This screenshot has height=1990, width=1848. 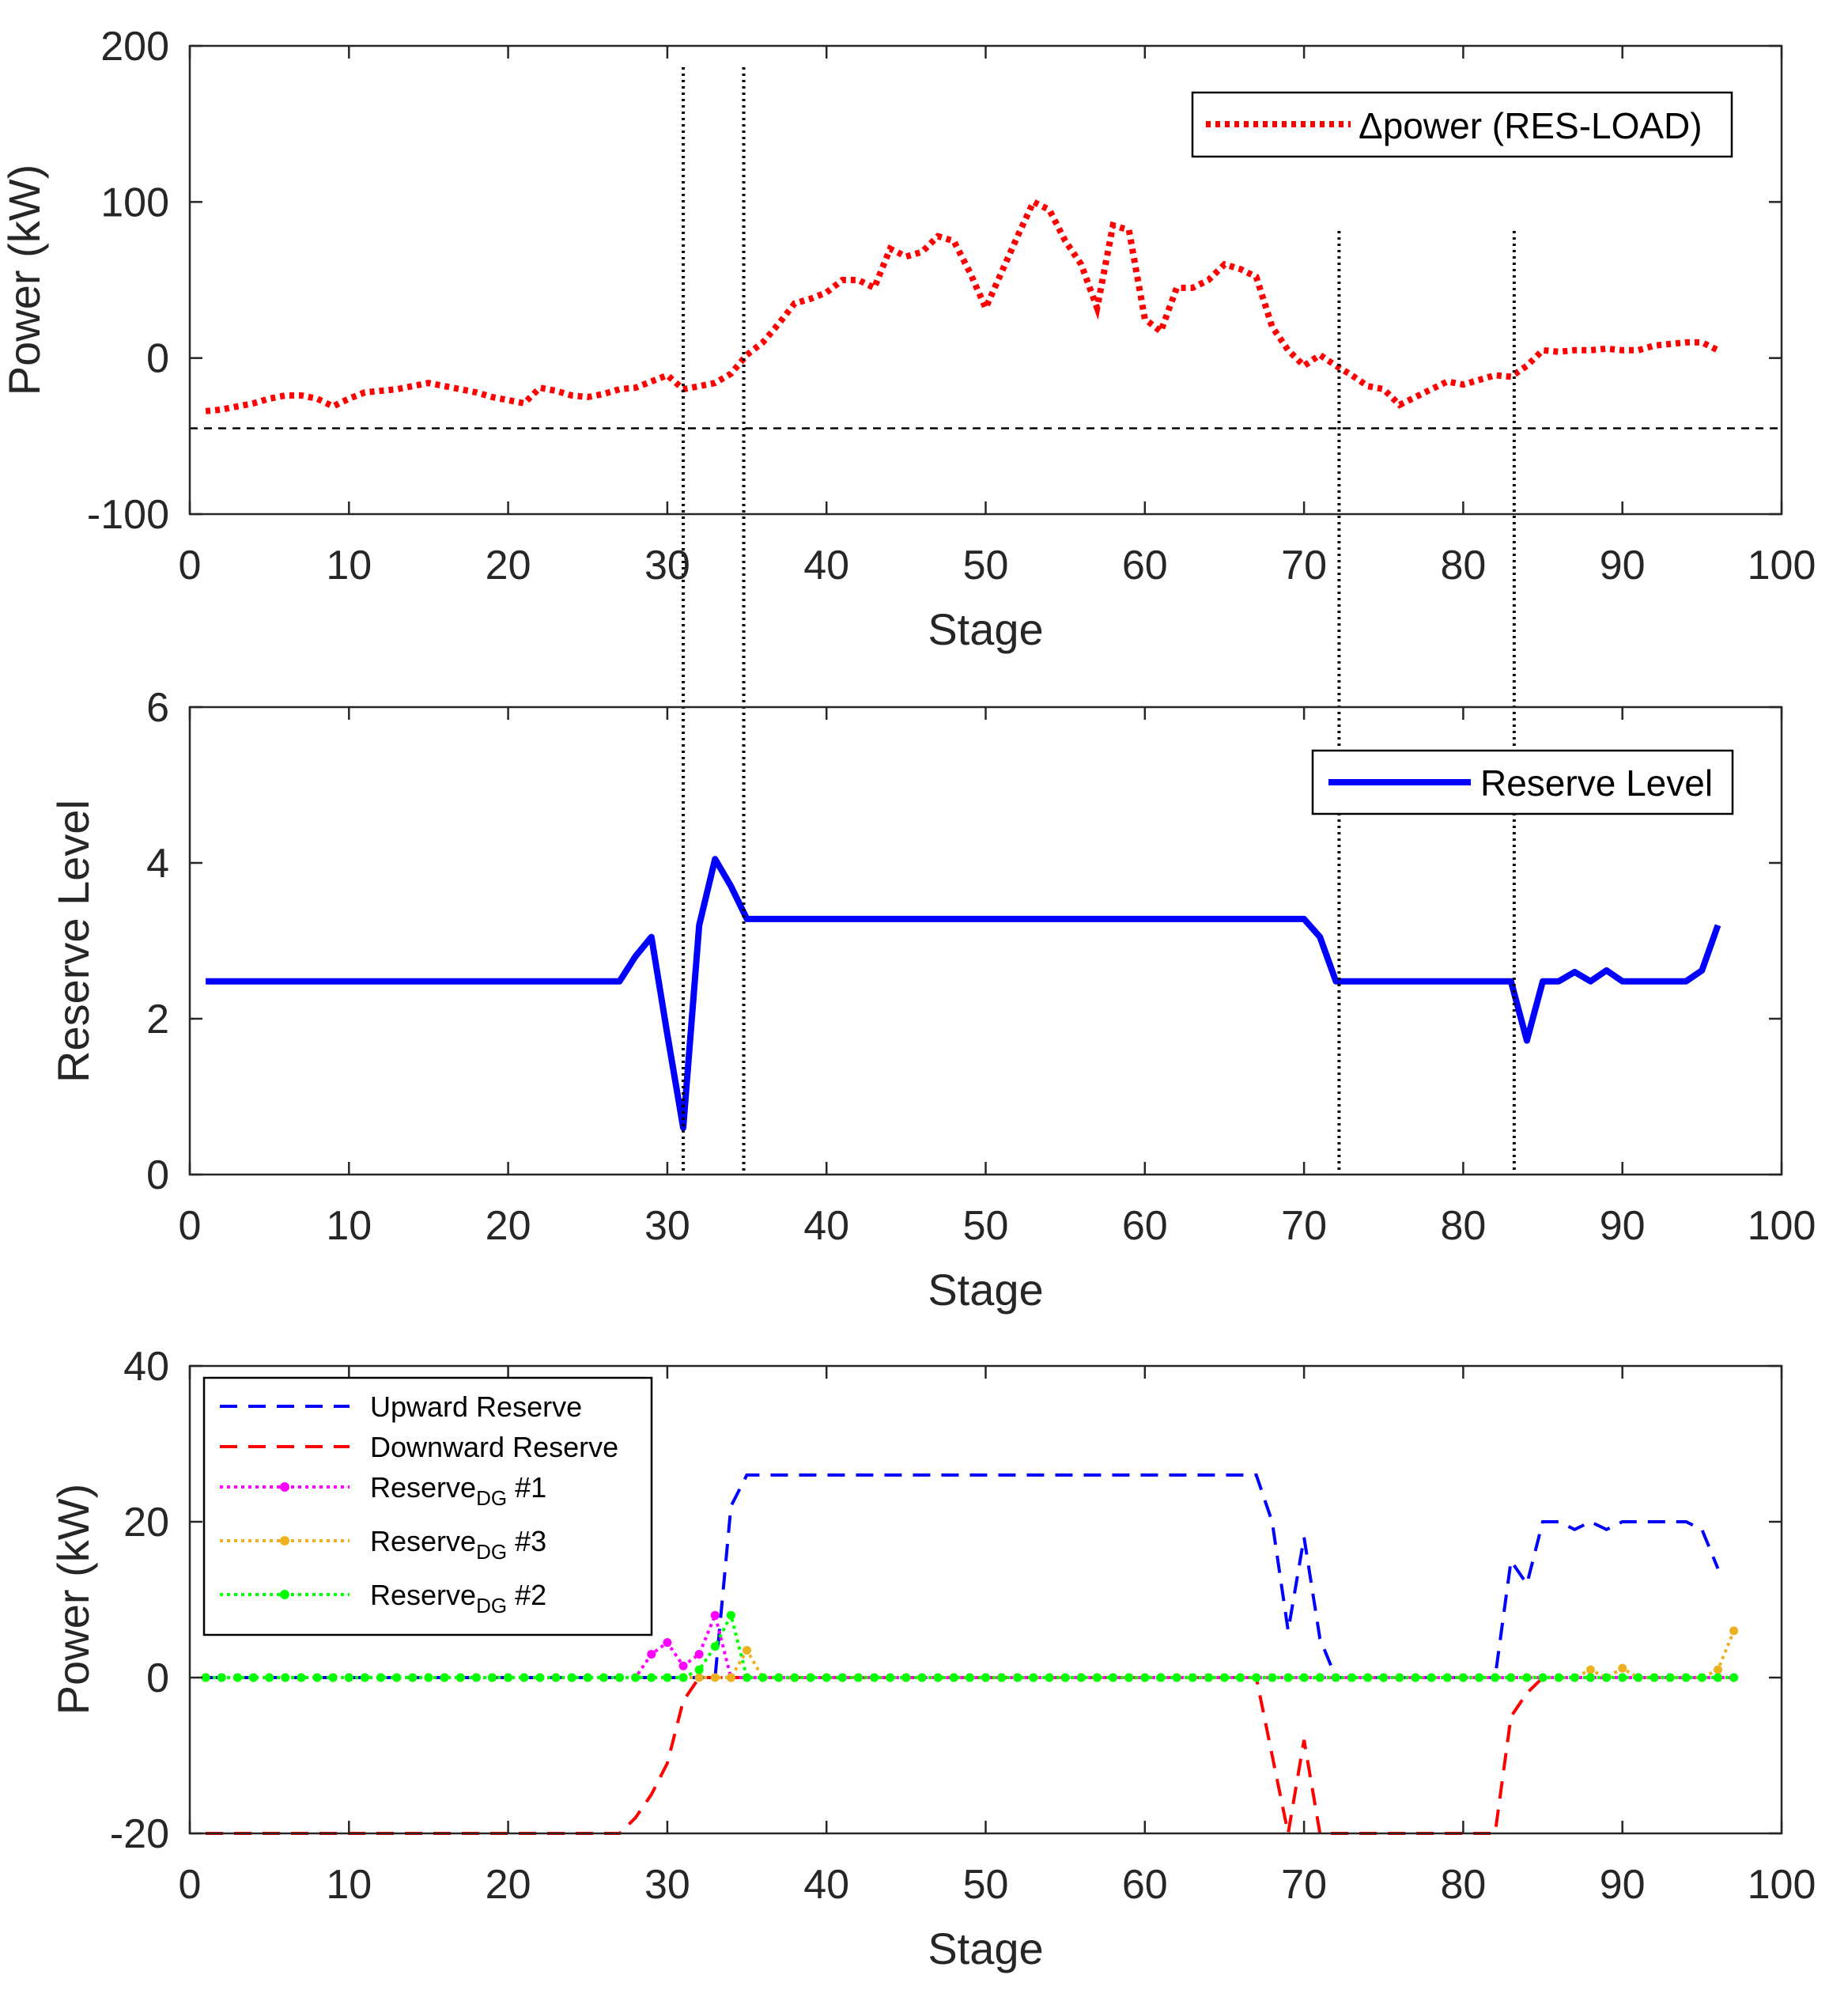 I want to click on legend-middle: Reserve Level, so click(x=1522, y=782).